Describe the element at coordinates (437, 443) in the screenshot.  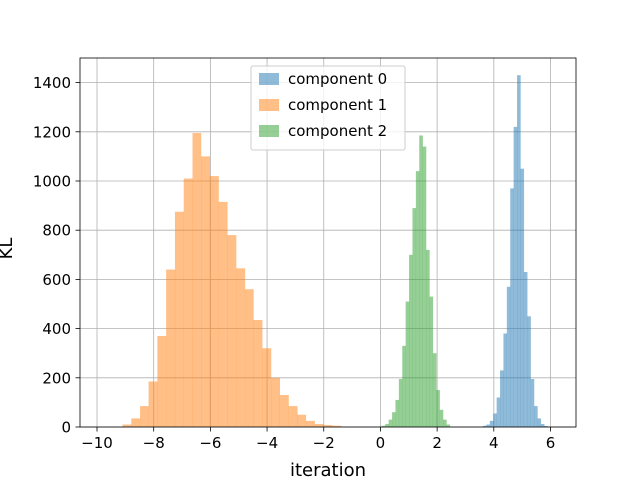
I see `x-tick-label: 2` at that location.